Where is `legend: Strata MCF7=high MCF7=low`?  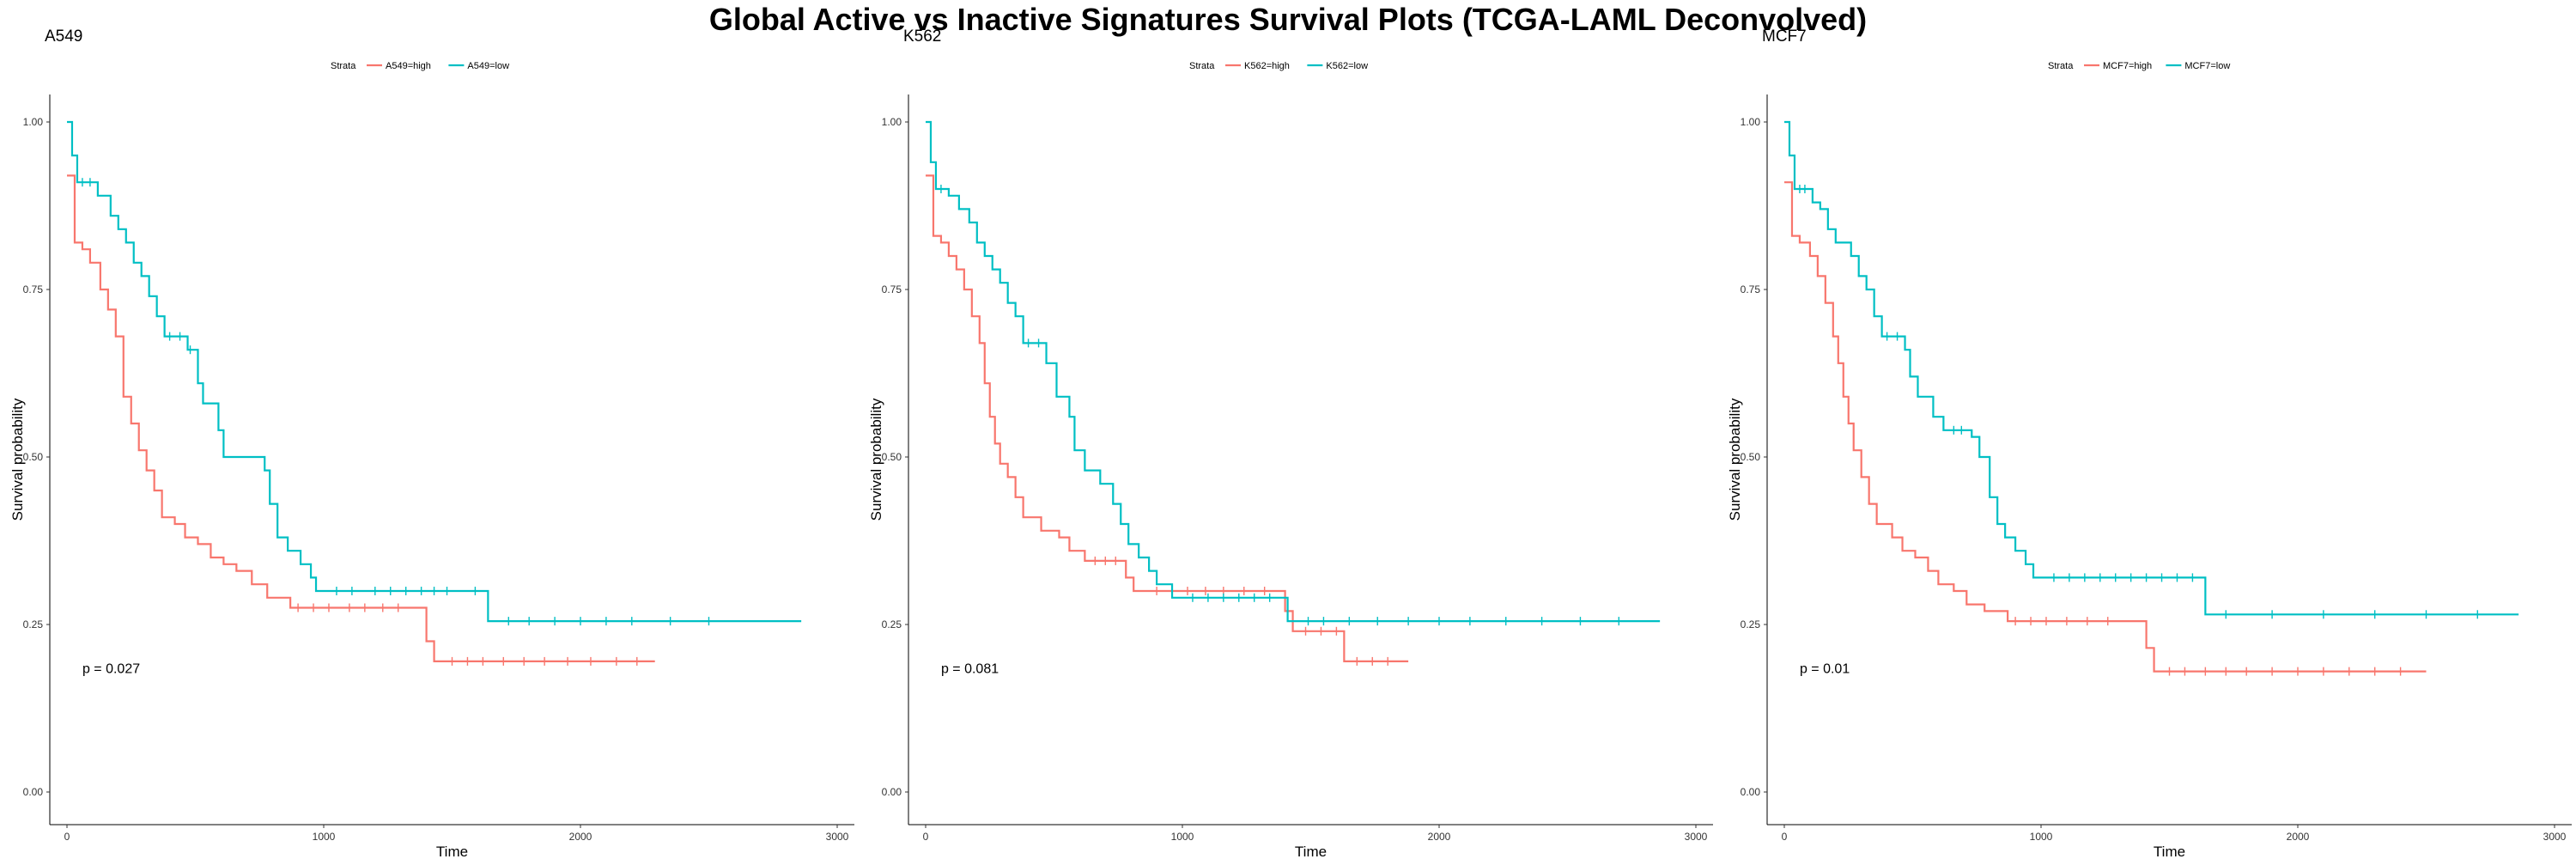
legend: Strata MCF7=high MCF7=low is located at coordinates (2139, 66).